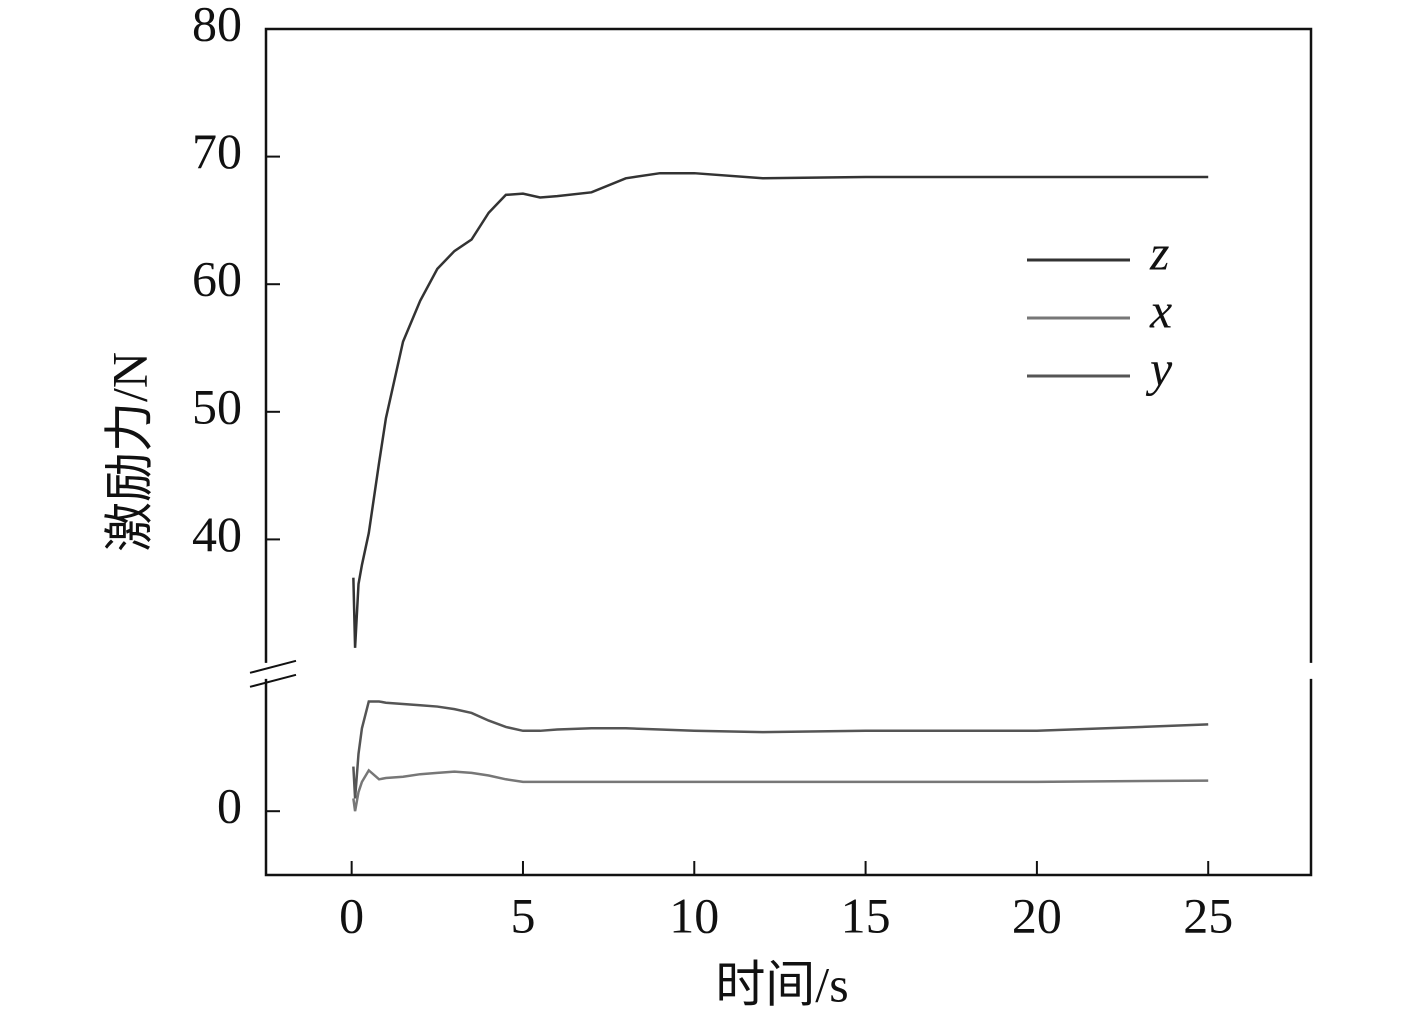 This screenshot has width=1417, height=1030. What do you see at coordinates (1160, 310) in the screenshot?
I see `legend-label: x` at bounding box center [1160, 310].